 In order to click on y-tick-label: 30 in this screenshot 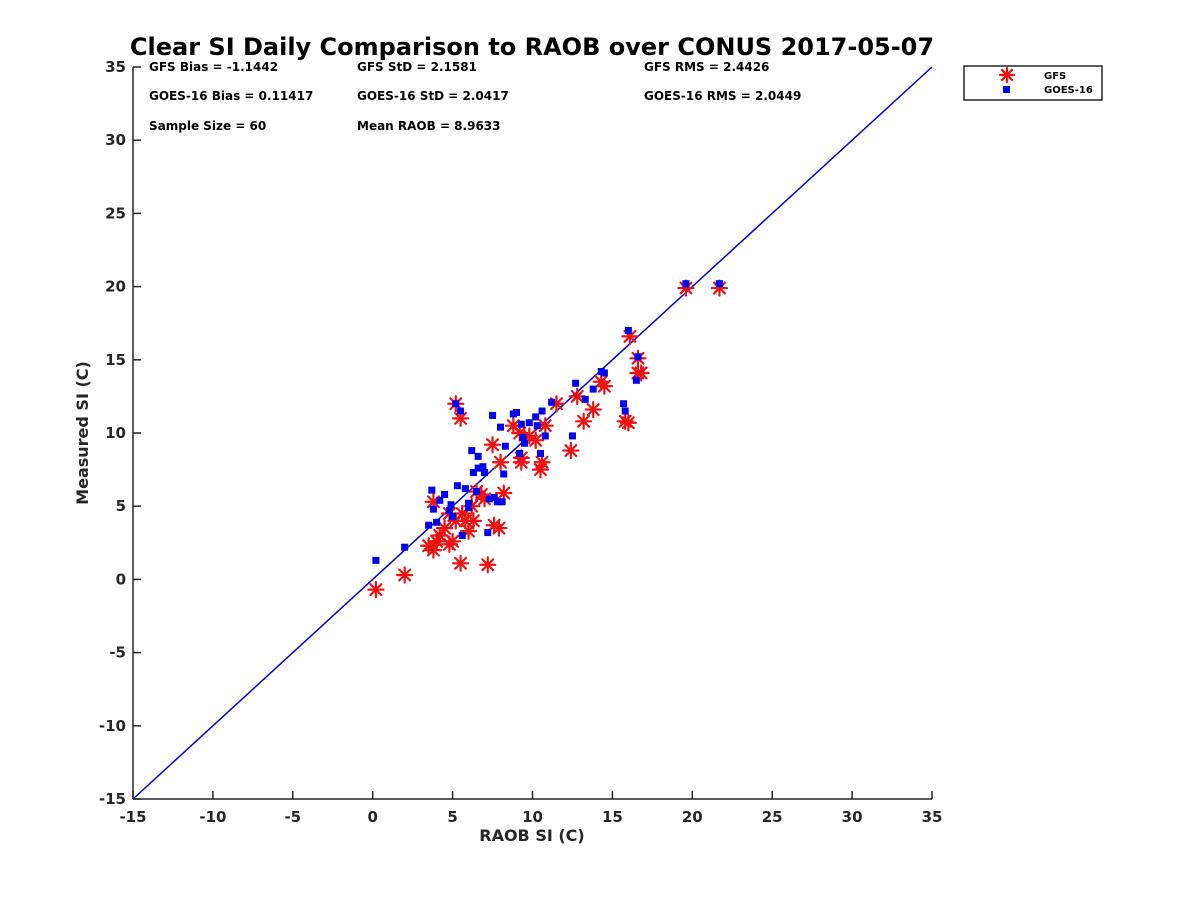, I will do `click(115, 140)`.